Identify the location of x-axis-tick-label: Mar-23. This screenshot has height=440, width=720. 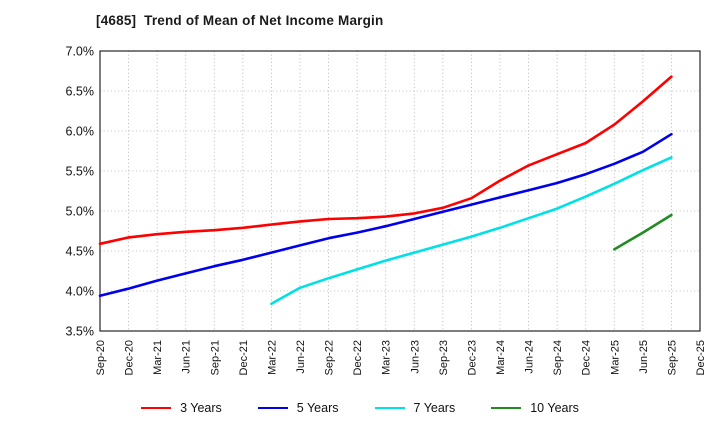
(387, 357).